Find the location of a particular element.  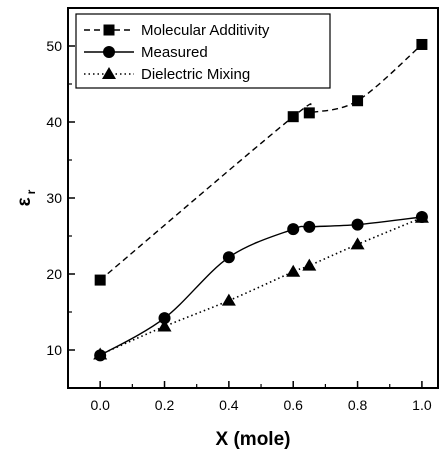

legend-label: Dielectric Mixing is located at coordinates (195, 74).